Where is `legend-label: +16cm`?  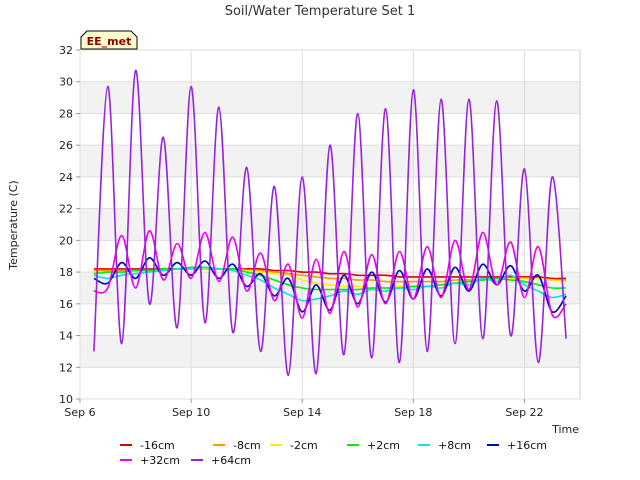 legend-label: +16cm is located at coordinates (527, 445).